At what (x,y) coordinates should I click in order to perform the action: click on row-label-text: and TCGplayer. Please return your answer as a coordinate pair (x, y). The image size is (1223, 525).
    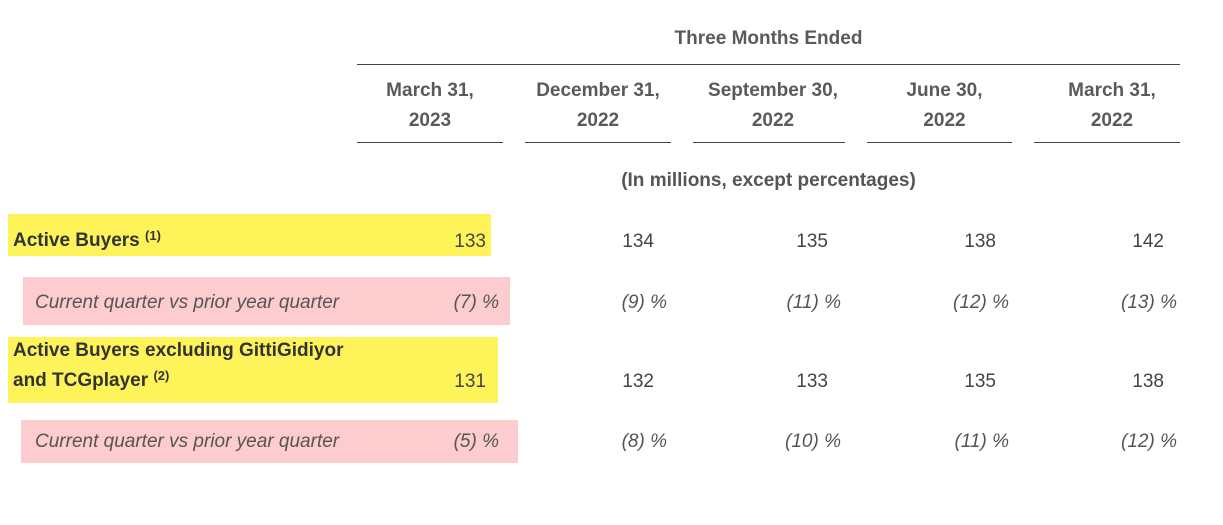
    Looking at the image, I should click on (81, 380).